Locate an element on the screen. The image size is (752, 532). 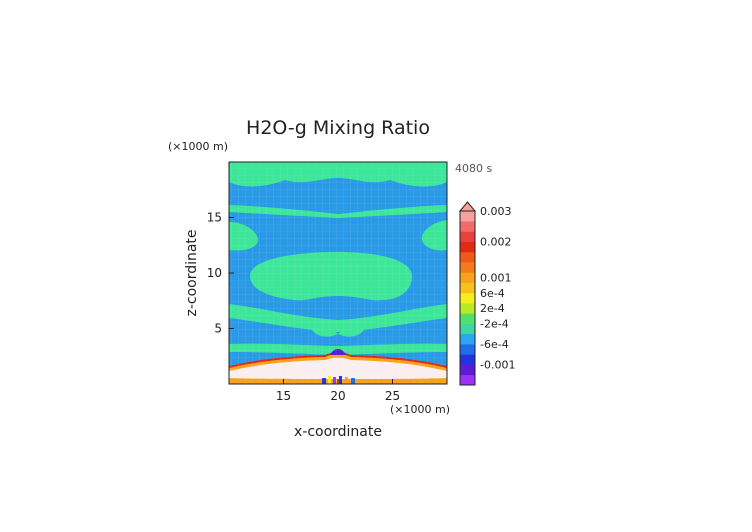
plot-area is located at coordinates (338, 273).